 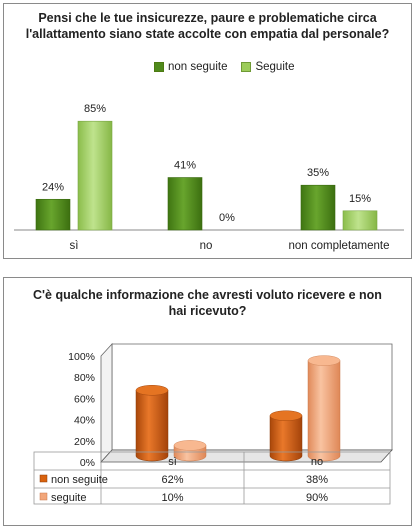 I want to click on data-table-frame, so click(x=212, y=478).